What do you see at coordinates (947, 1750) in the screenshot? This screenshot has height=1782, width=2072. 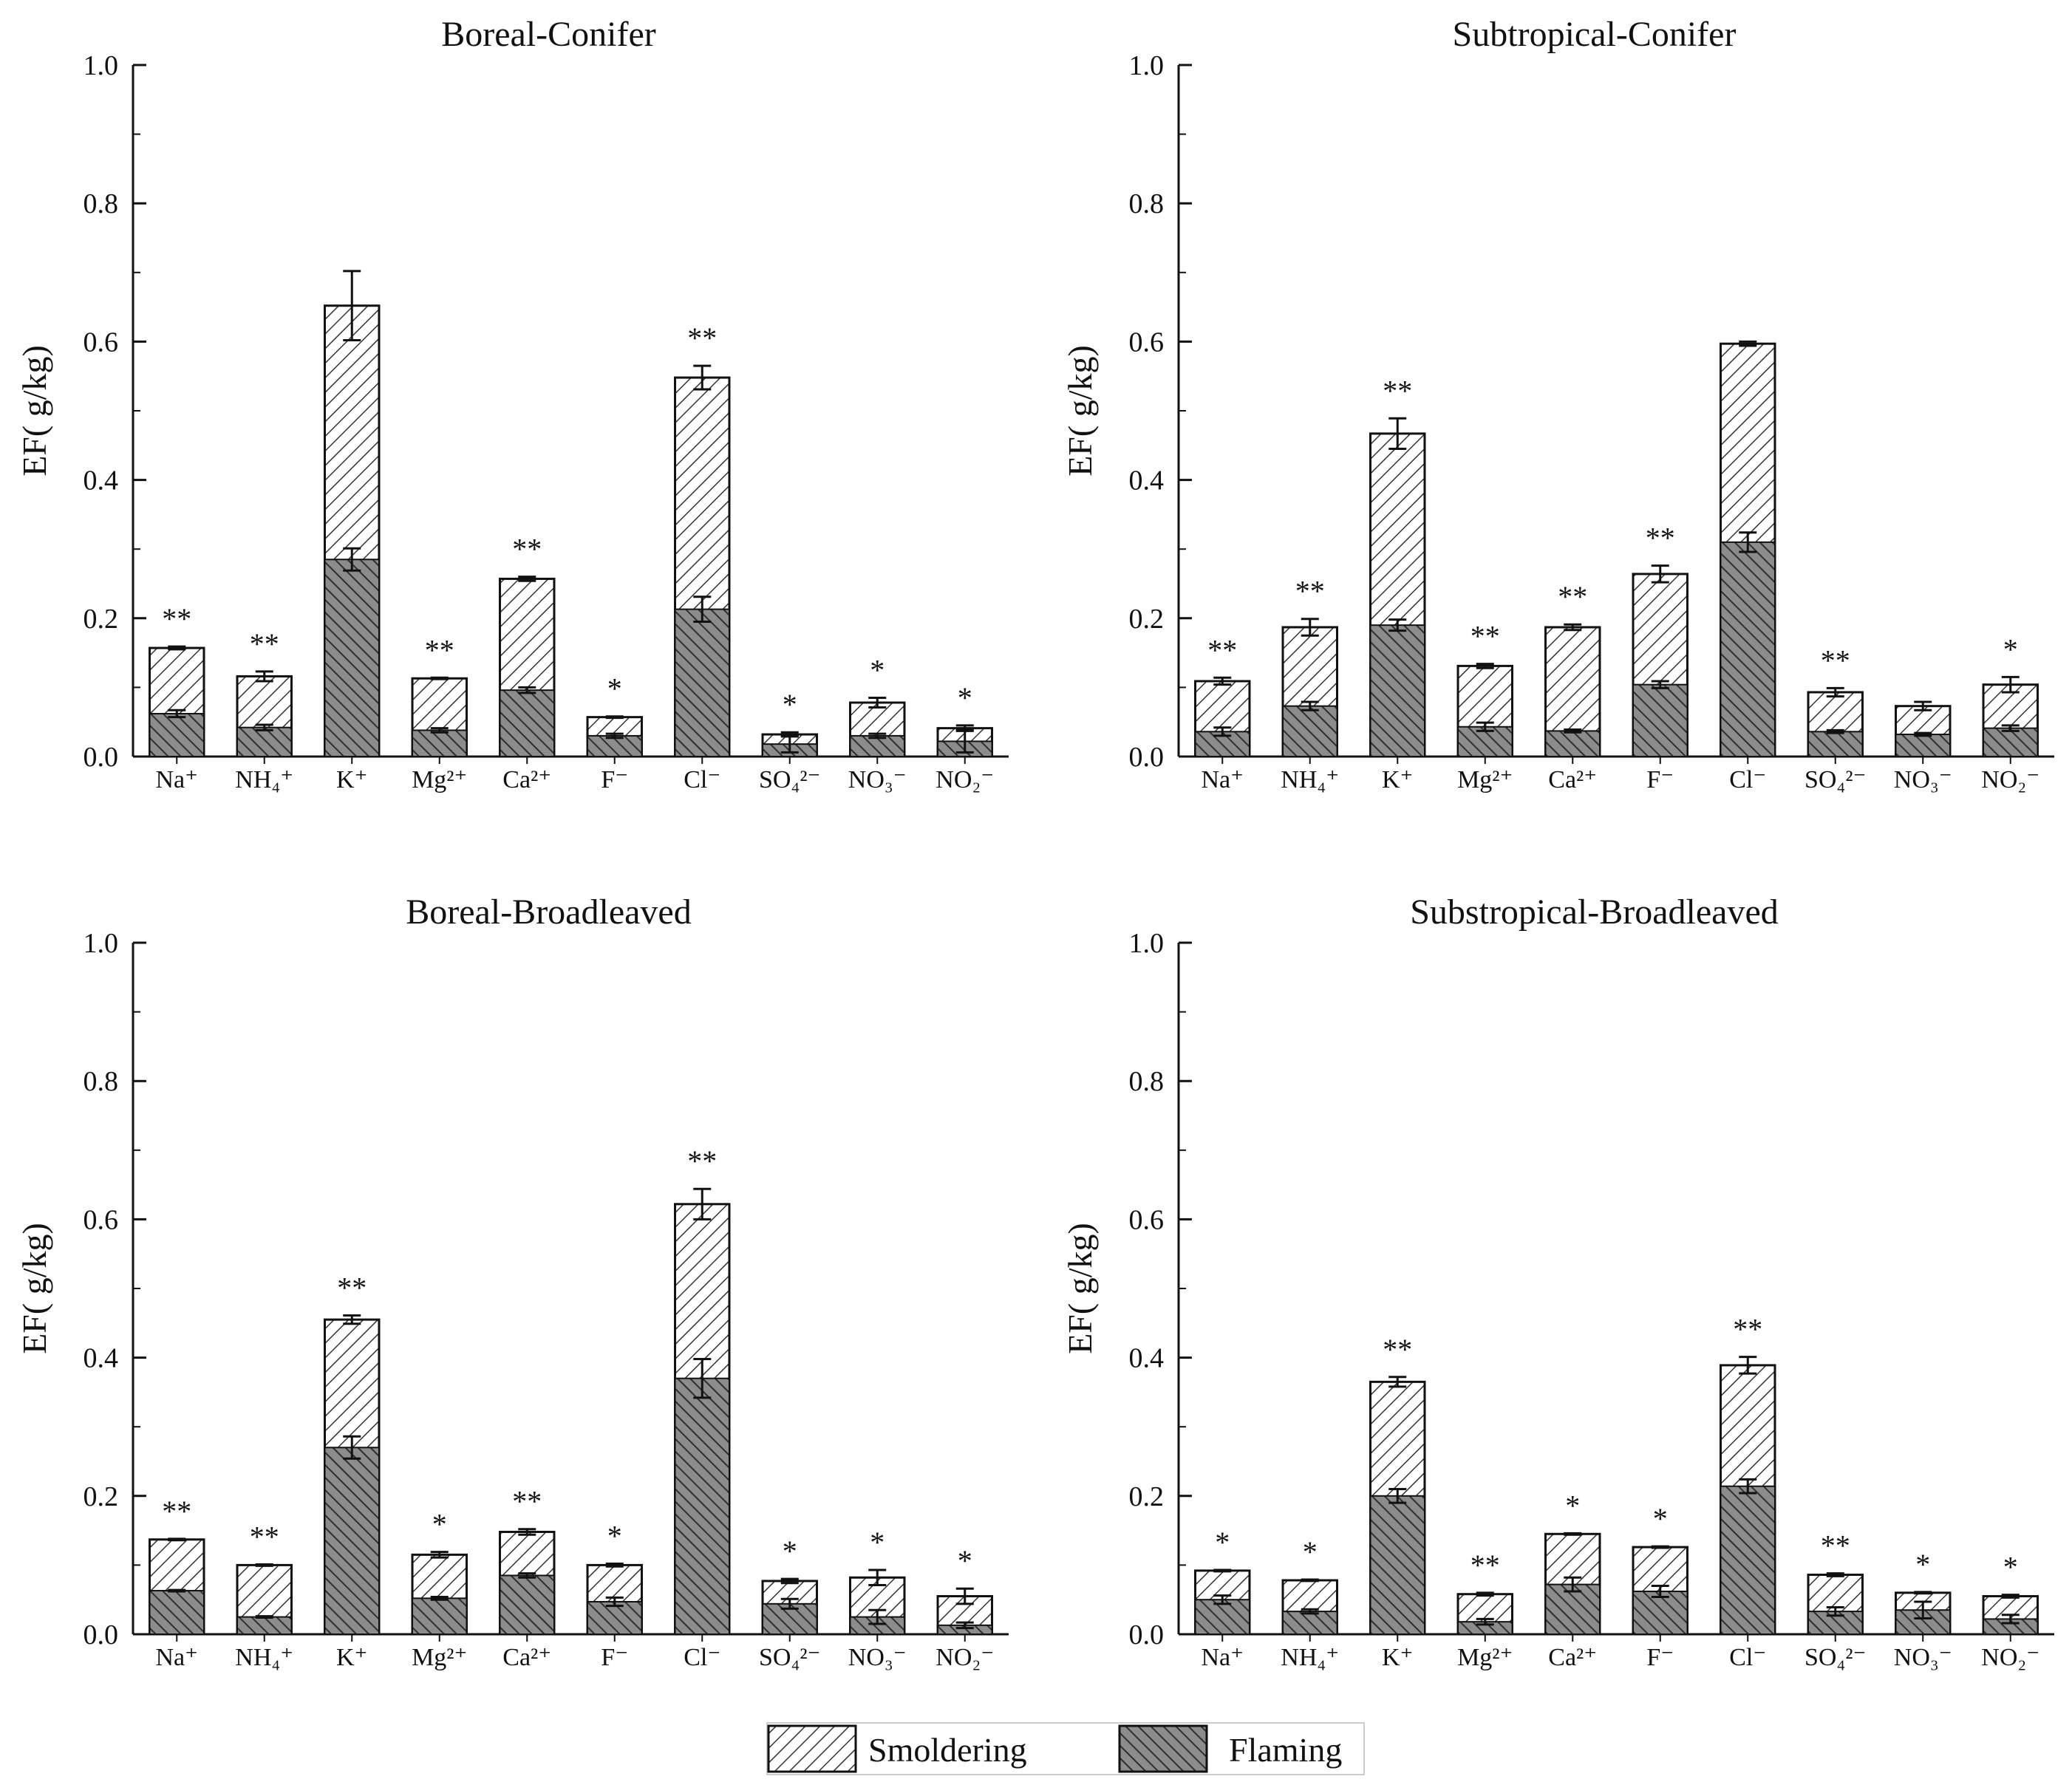 I see `legend-label-smoldering: Smoldering` at bounding box center [947, 1750].